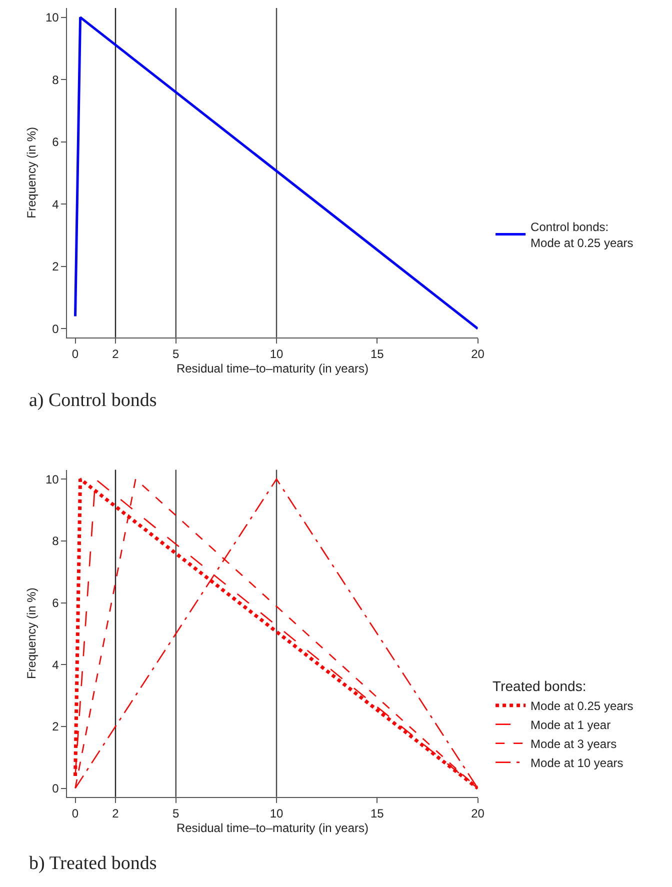 The width and height of the screenshot is (672, 887). I want to click on legend-label: Control bonds: Mode at 0.25 years, so click(582, 235).